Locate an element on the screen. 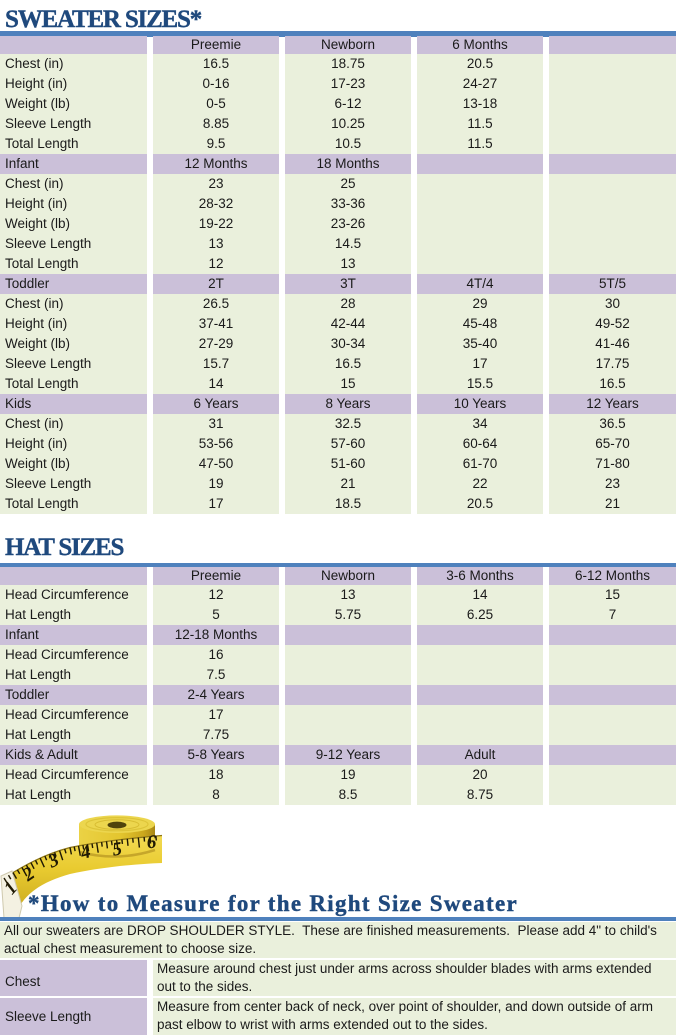 This screenshot has width=680, height=1035. svg-text: 6 is located at coordinates (152, 843).